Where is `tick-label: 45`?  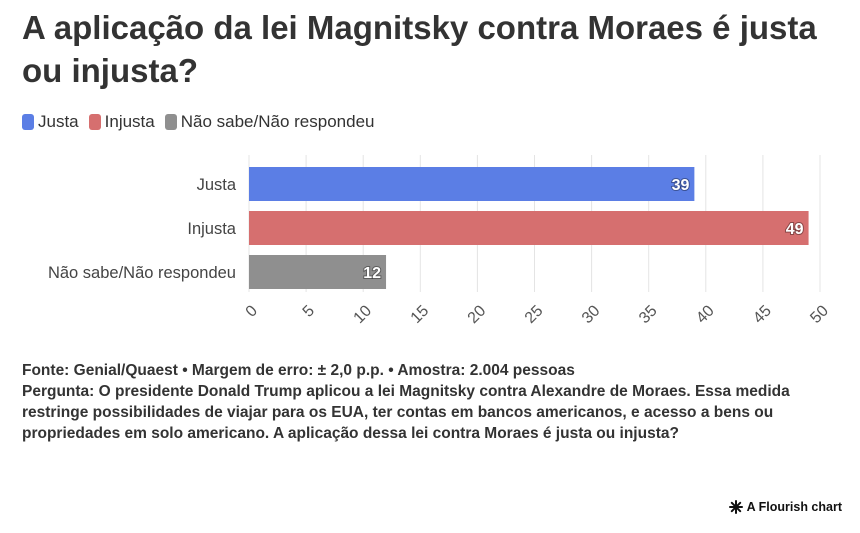 tick-label: 45 is located at coordinates (762, 314).